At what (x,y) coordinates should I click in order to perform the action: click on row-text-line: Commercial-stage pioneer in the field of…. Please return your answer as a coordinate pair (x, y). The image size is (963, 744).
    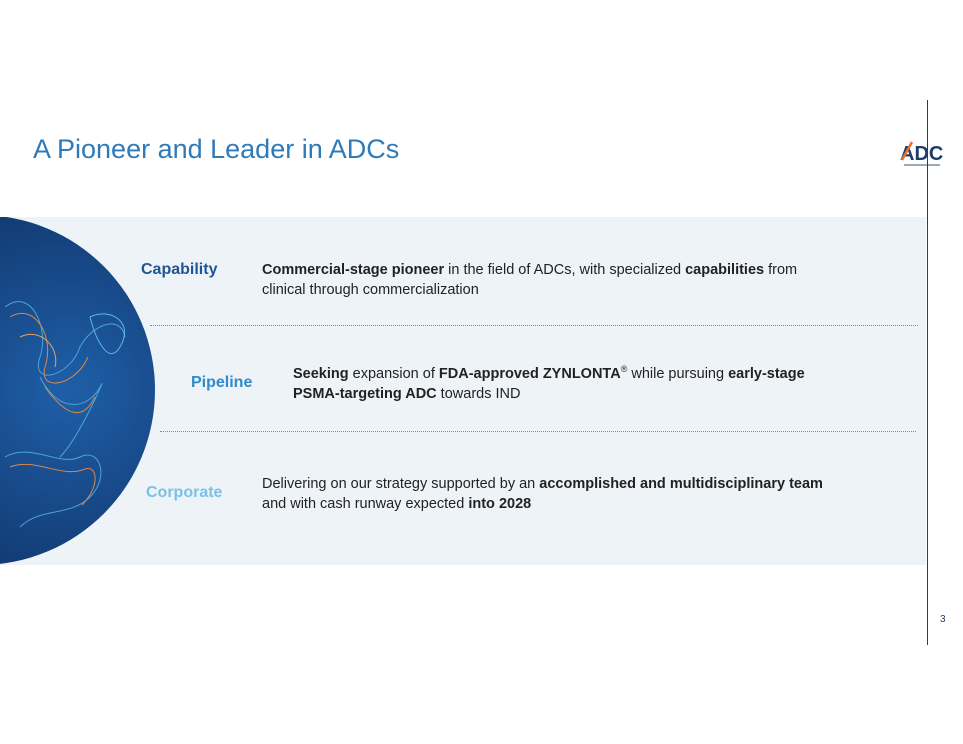
    Looking at the image, I should click on (529, 270).